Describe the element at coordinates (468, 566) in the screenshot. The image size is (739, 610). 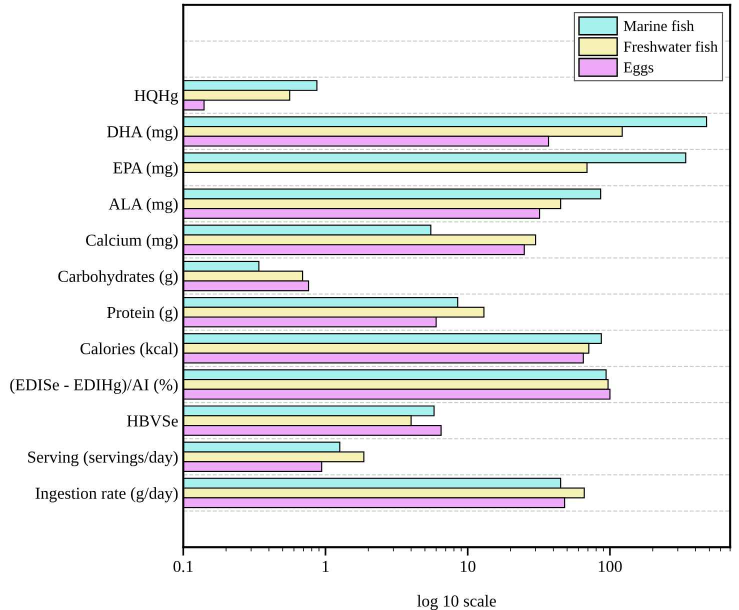
I see `x-tick-label: 10` at that location.